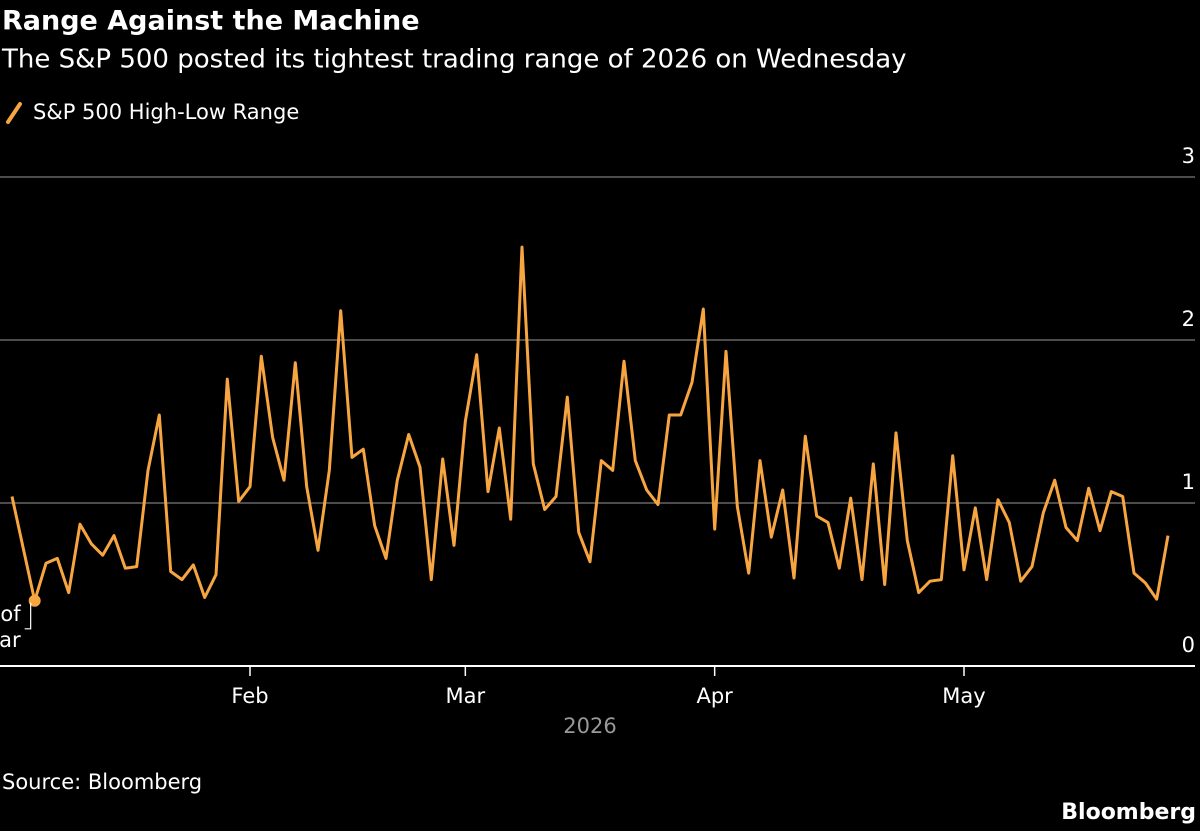 The image size is (1200, 831). I want to click on legend-label: S&P 500 High-Low Range, so click(166, 112).